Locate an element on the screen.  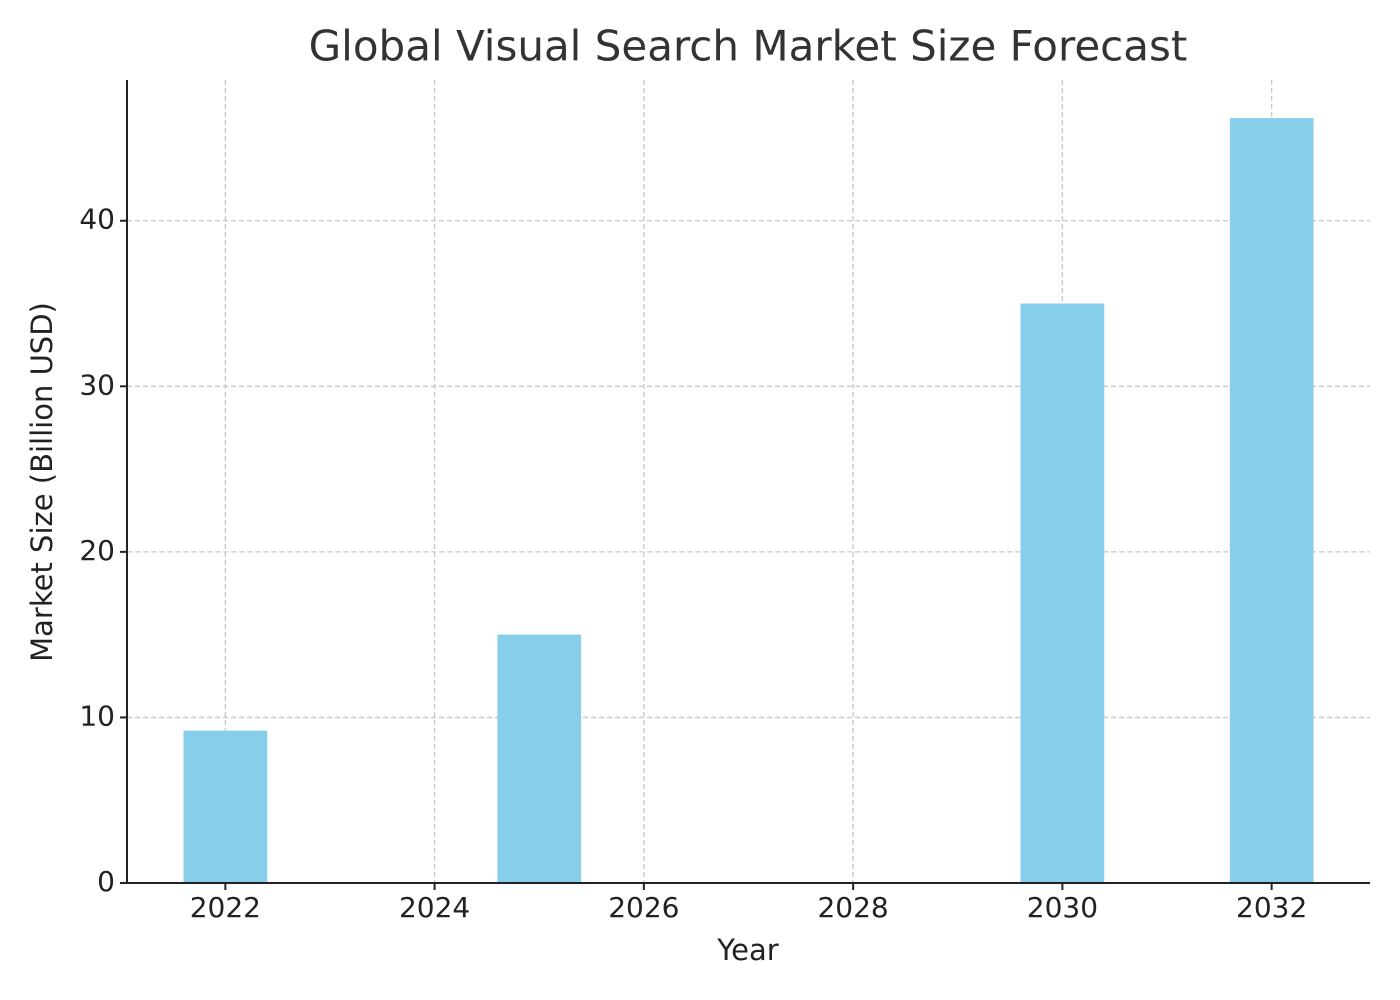
y-tick-label: 10 is located at coordinates (97, 715).